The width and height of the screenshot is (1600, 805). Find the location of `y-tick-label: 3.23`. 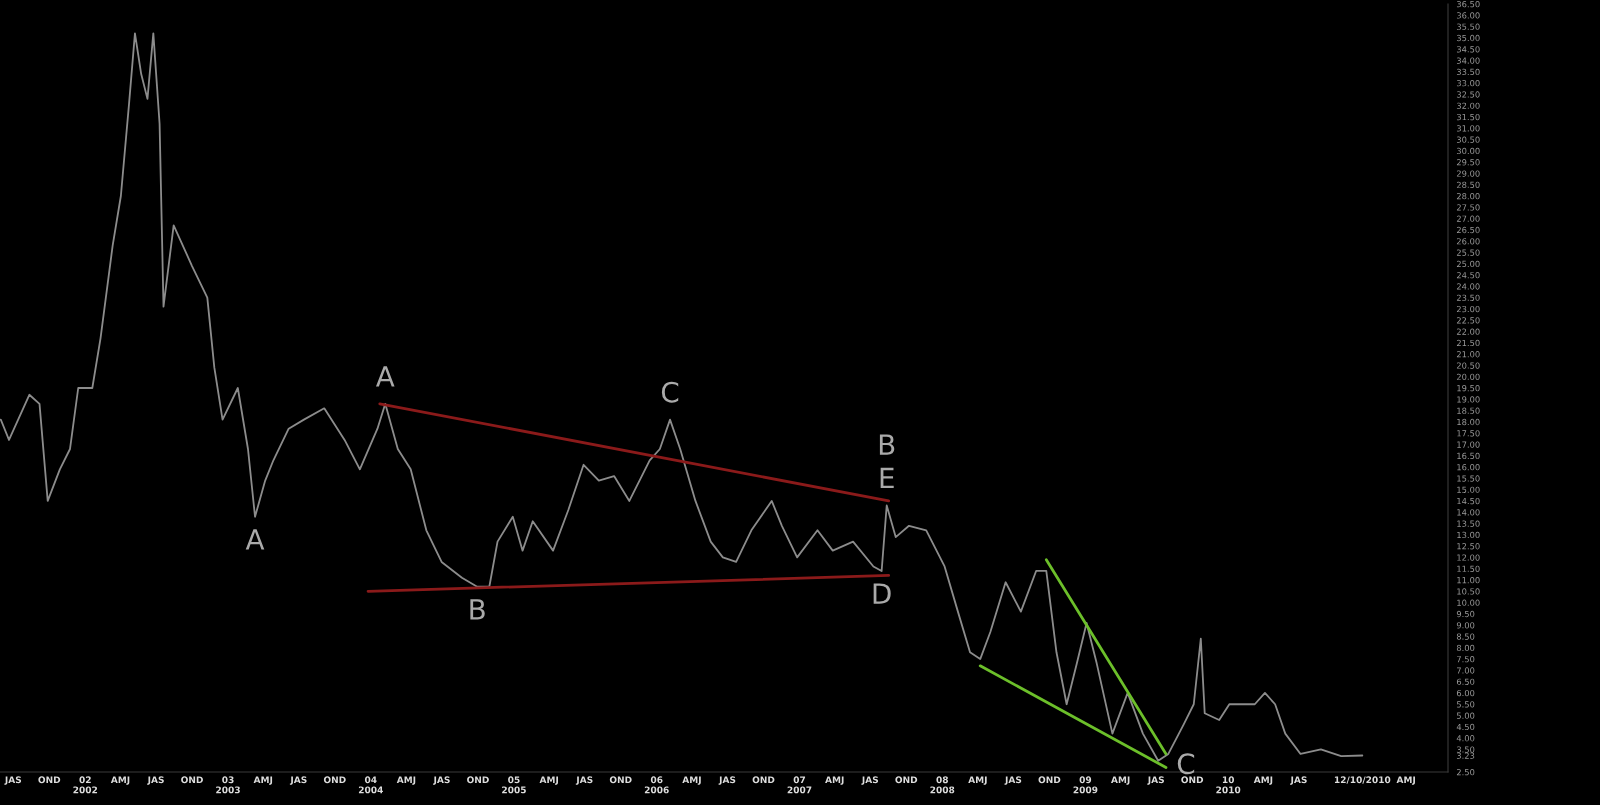

y-tick-label: 3.23 is located at coordinates (1465, 755).